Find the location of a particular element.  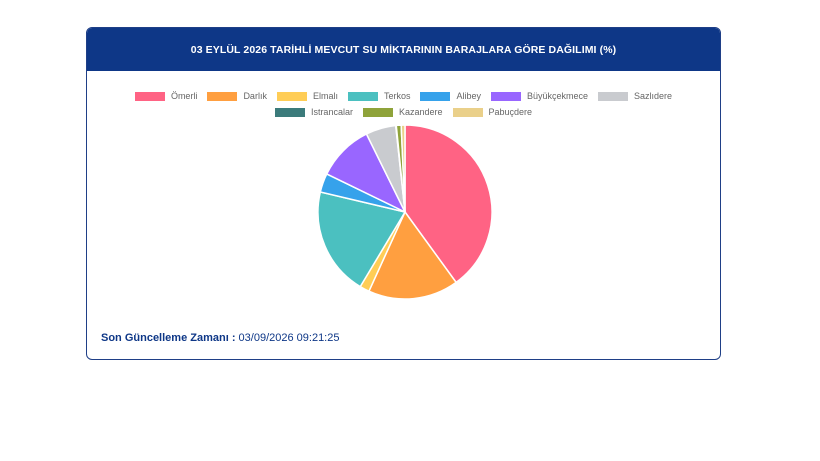

legend-item: Büyükçekmece is located at coordinates (539, 96).